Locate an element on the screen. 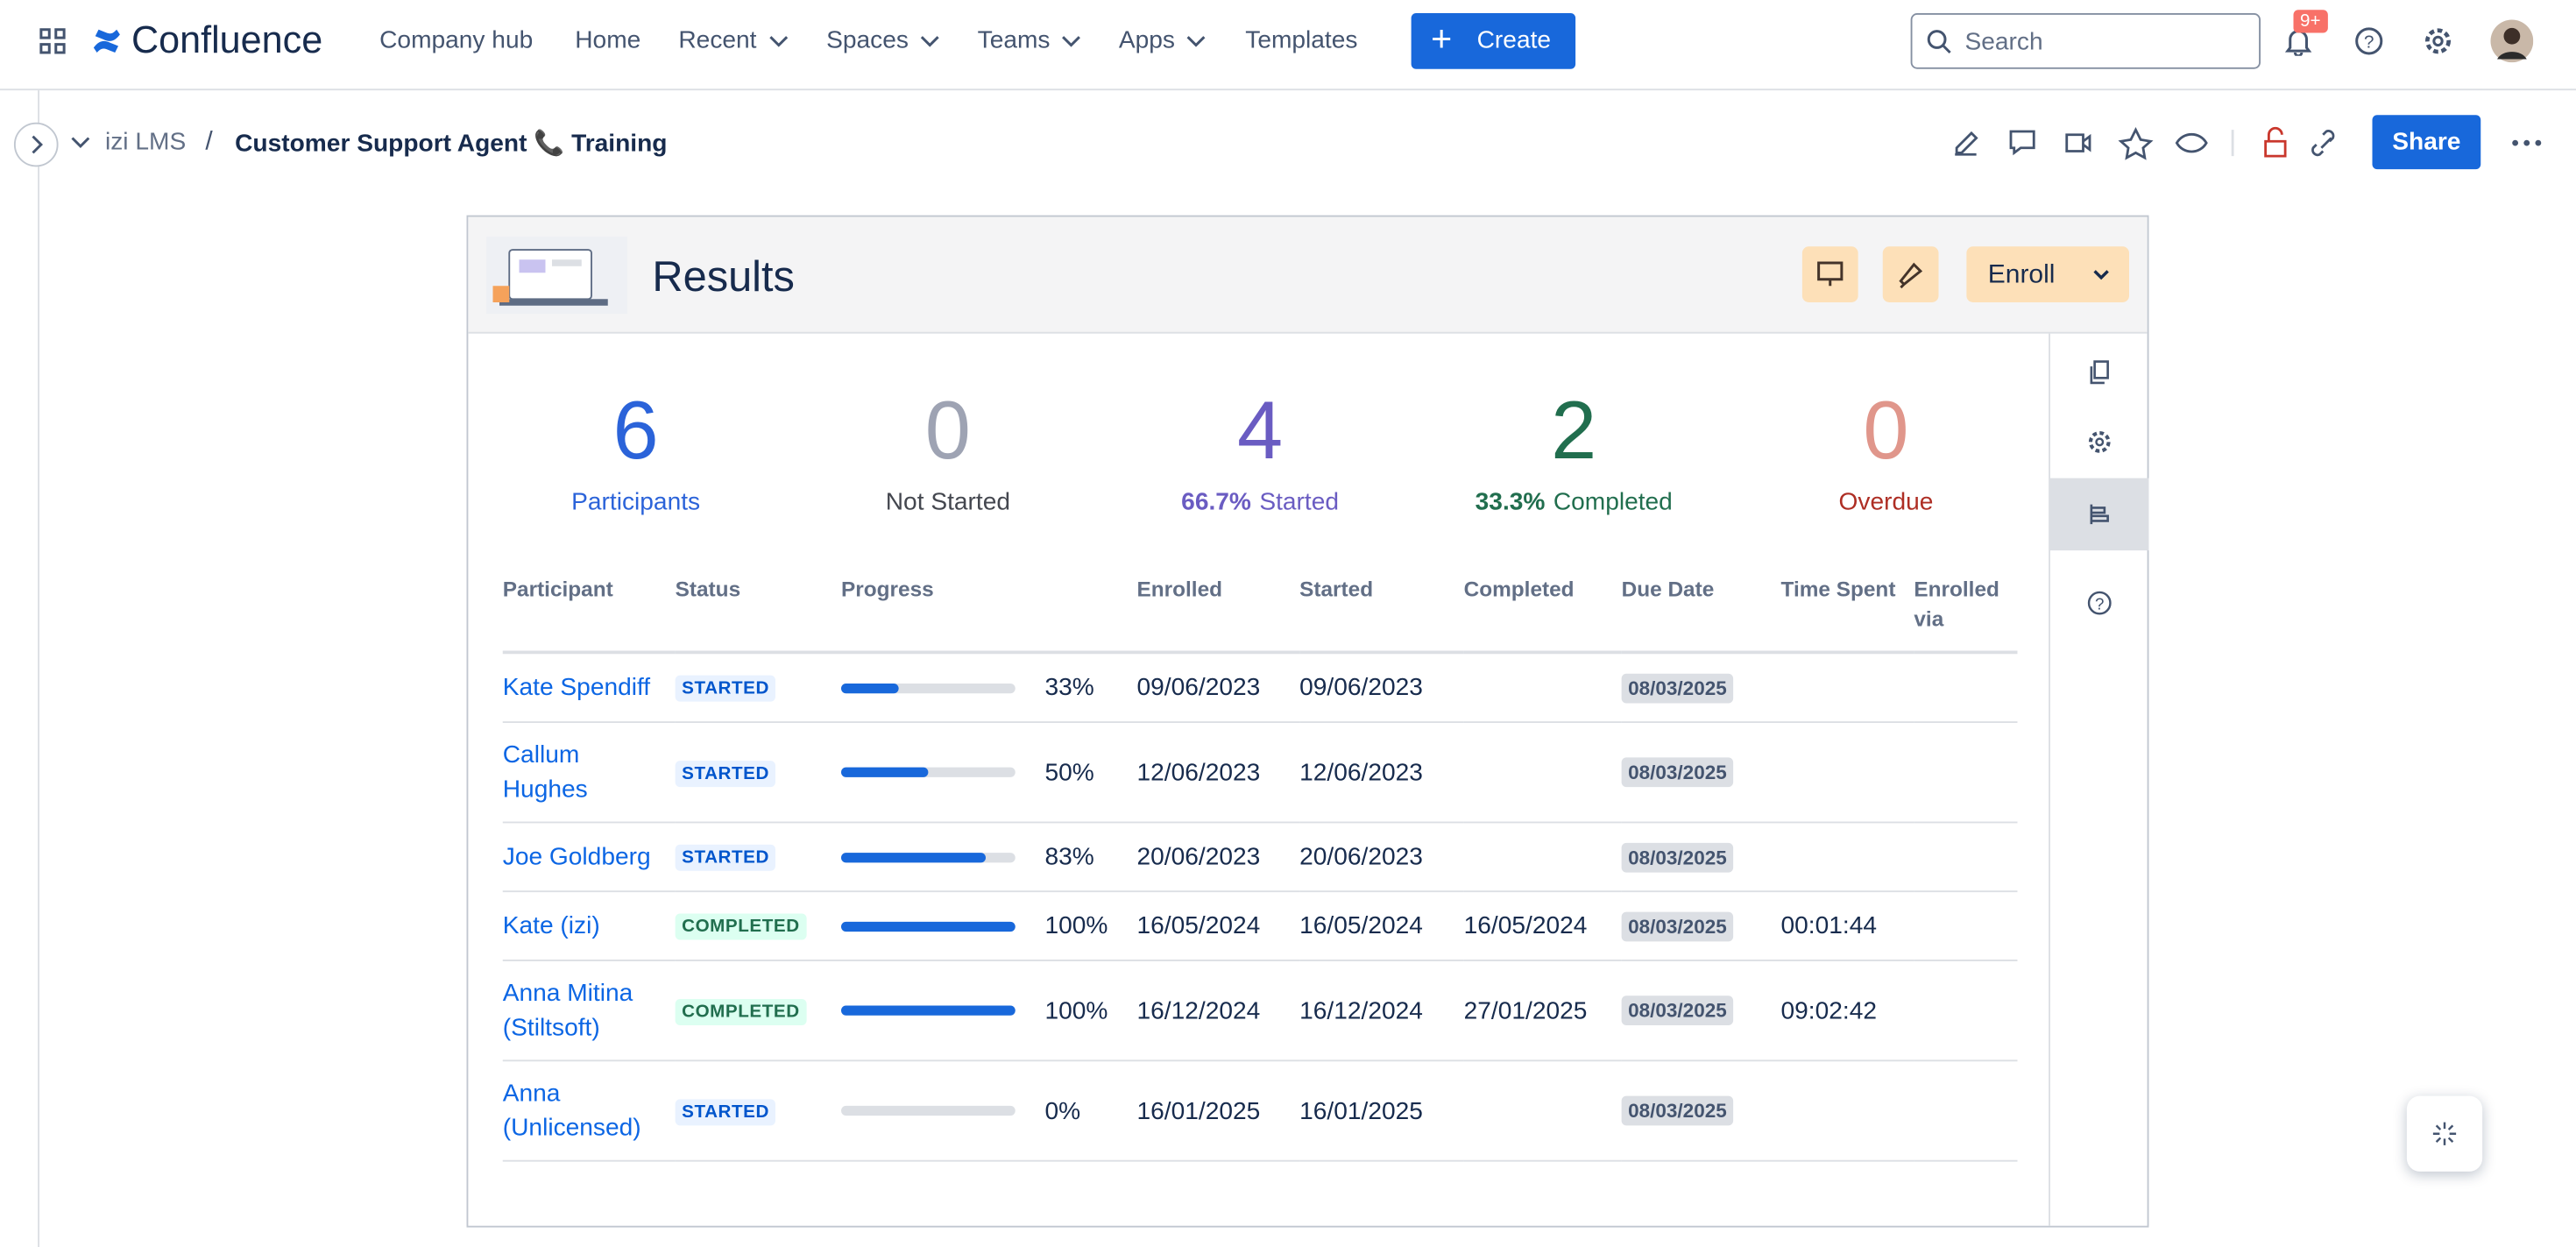  participant-cell: Joe Goldberg is located at coordinates (589, 856).